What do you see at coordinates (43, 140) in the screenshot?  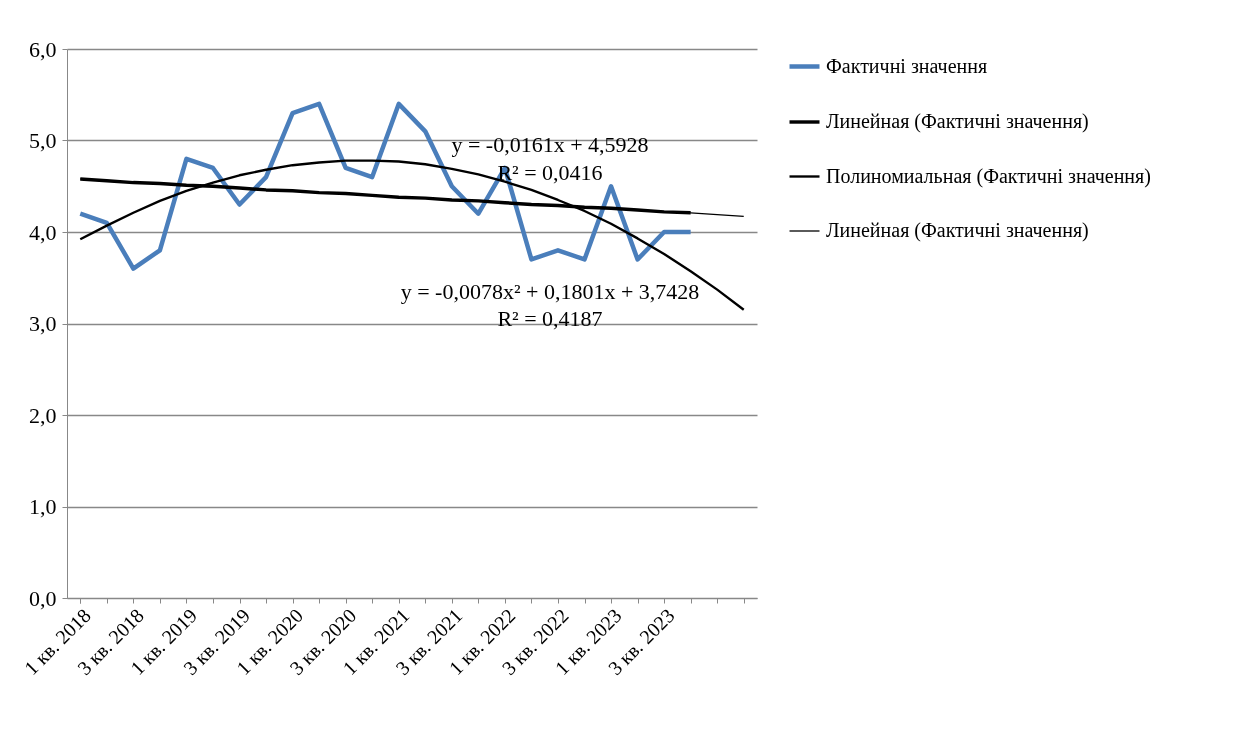 I see `y-tick-label: 5,0` at bounding box center [43, 140].